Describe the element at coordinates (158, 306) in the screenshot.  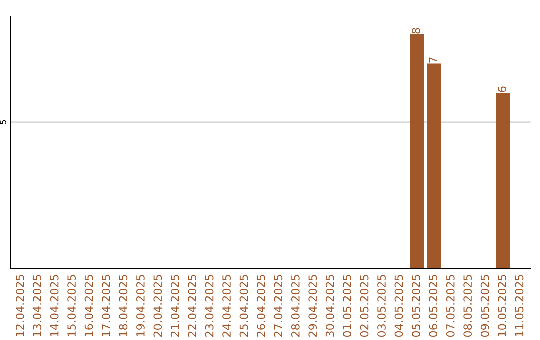
I see `x-tick-label: 20.04.2025` at that location.